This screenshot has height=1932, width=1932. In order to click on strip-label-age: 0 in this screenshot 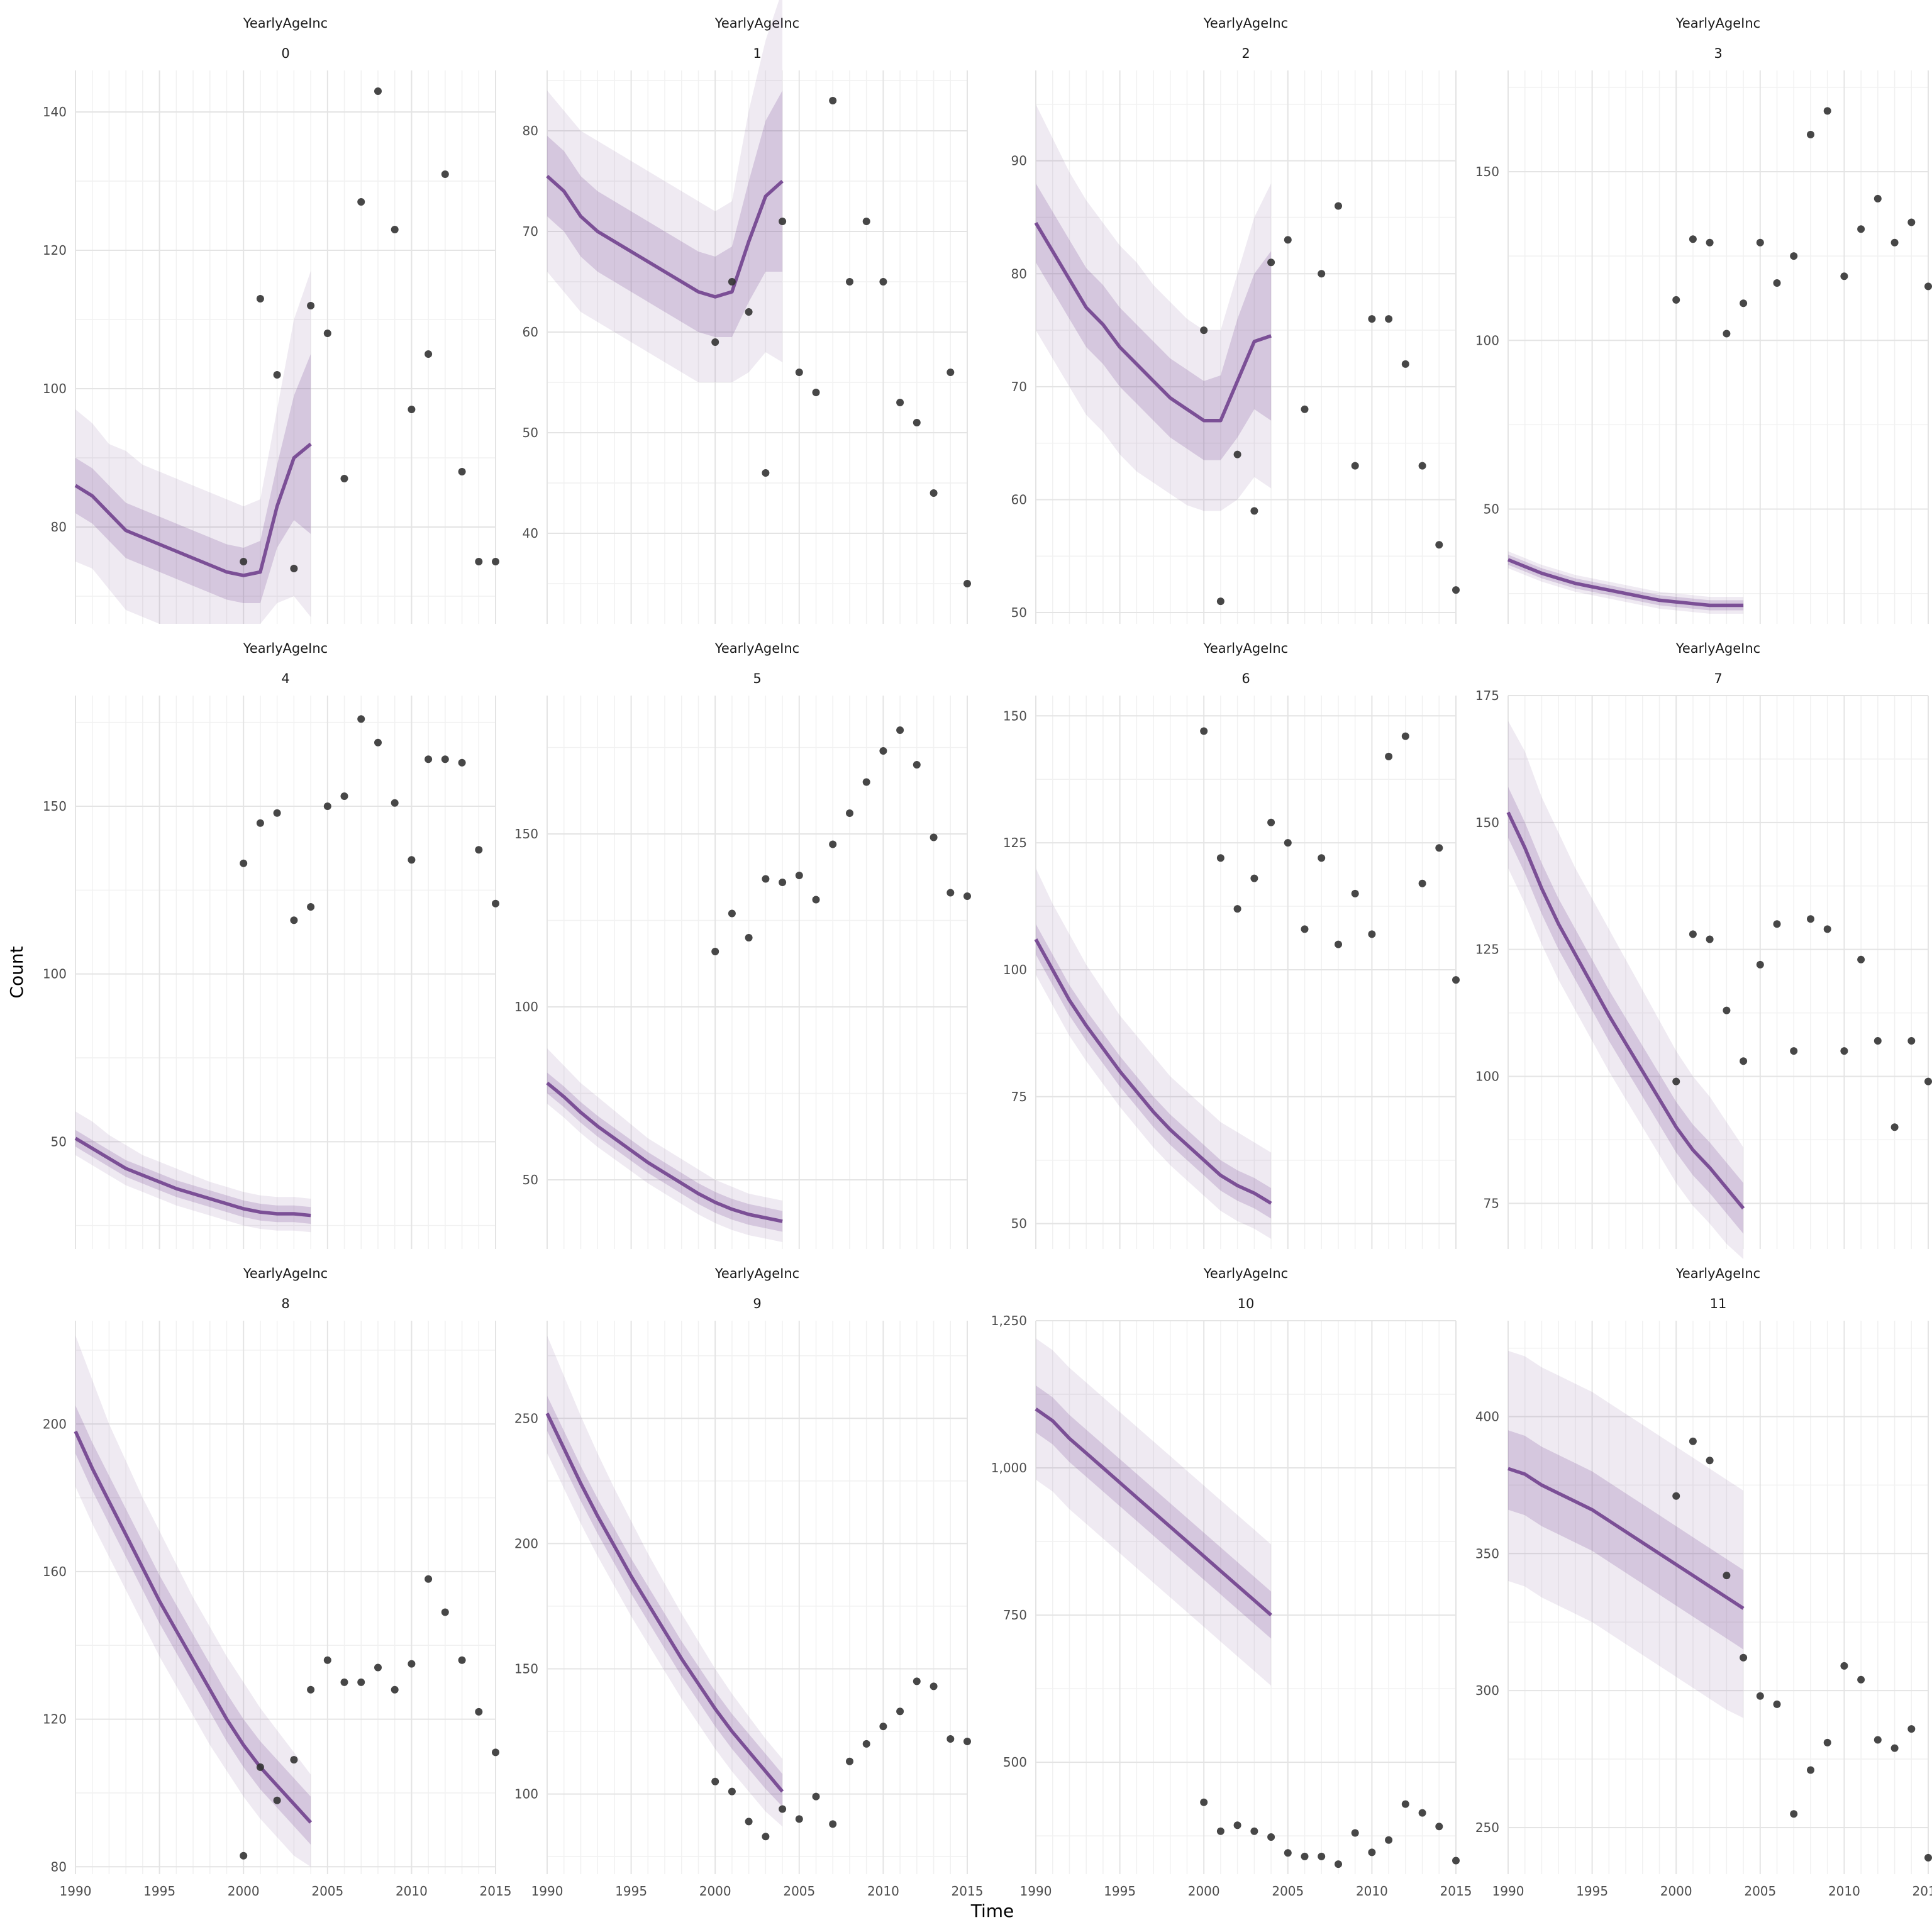, I will do `click(285, 53)`.